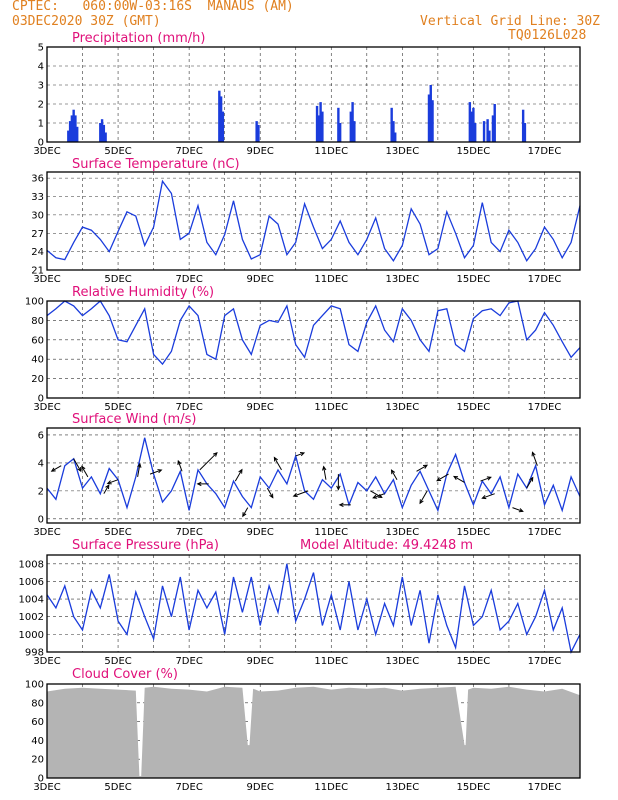 This screenshot has height=800, width=618. I want to click on rh-title: Relative Humidity (%), so click(143, 292).